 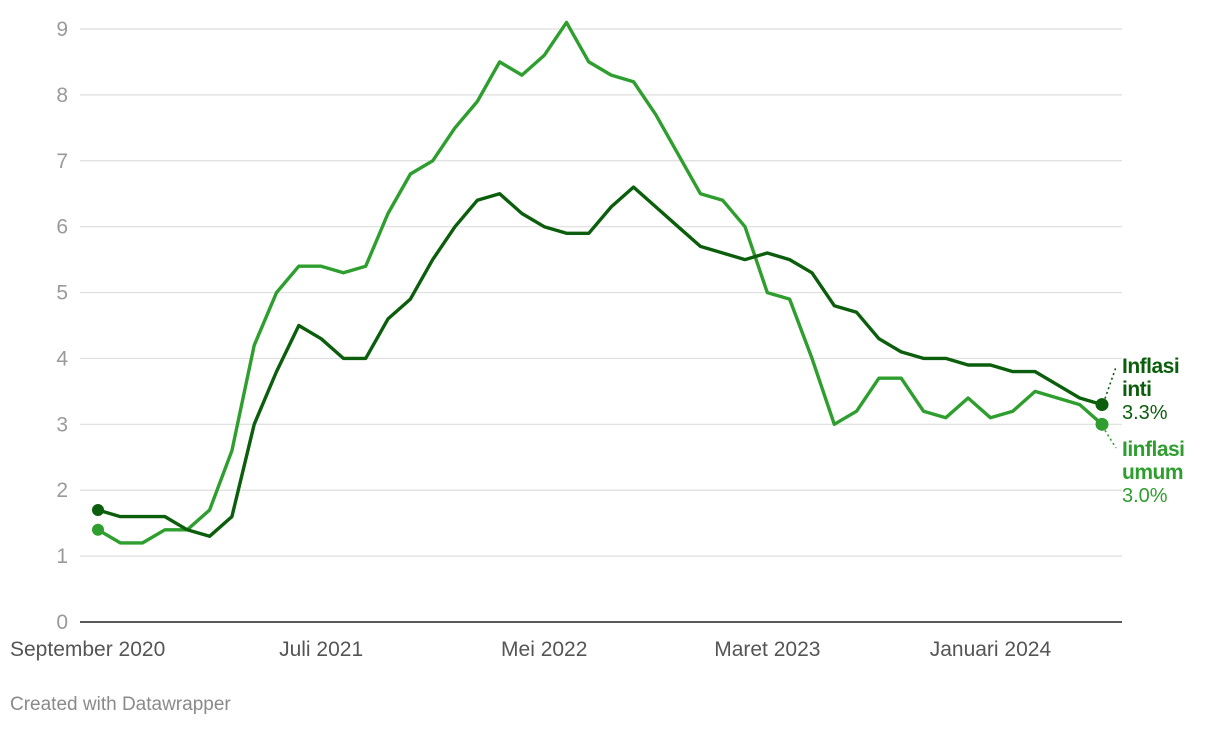 What do you see at coordinates (1150, 366) in the screenshot?
I see `series-label: Inflasi` at bounding box center [1150, 366].